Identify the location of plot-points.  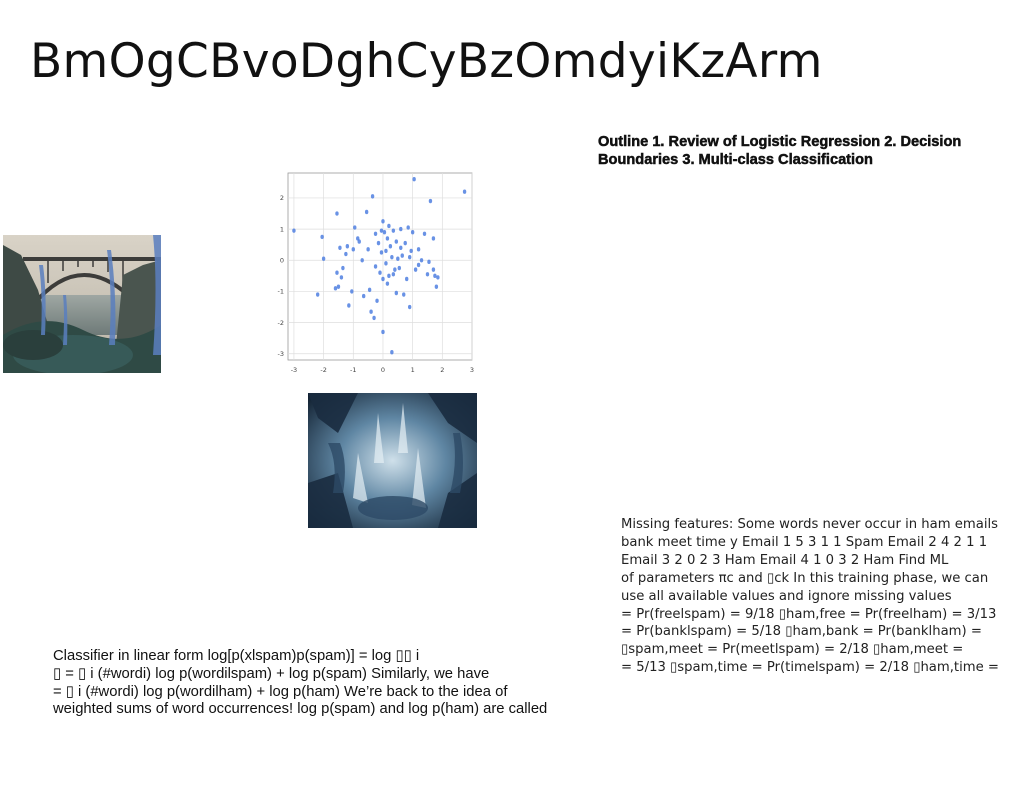
(379, 266).